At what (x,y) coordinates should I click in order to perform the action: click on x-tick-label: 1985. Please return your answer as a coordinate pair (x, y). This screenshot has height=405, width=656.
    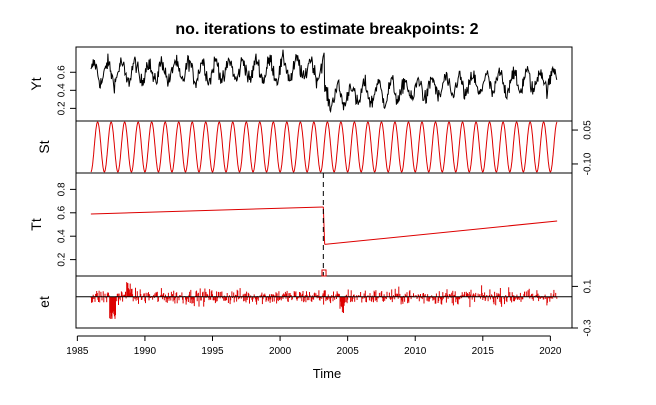
    Looking at the image, I should click on (77, 351).